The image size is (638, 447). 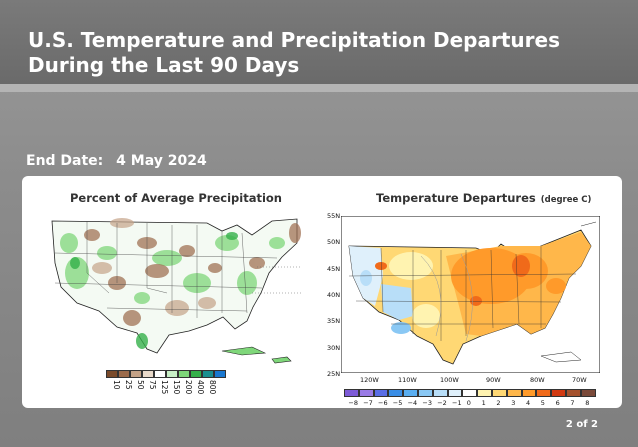 What do you see at coordinates (397, 403) in the screenshot?
I see `temp-legend-label: −5` at bounding box center [397, 403].